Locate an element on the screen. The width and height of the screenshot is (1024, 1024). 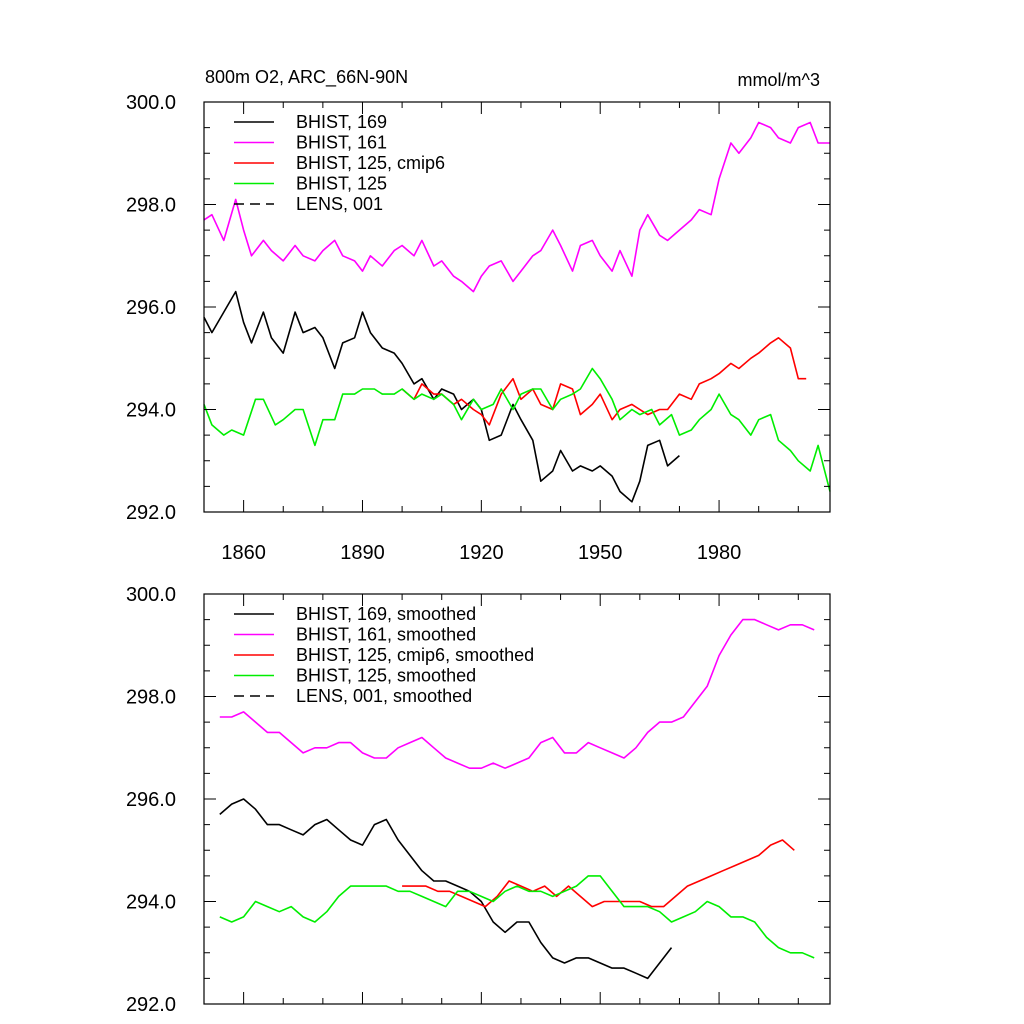
x-tick-label: 1860 is located at coordinates (243, 553).